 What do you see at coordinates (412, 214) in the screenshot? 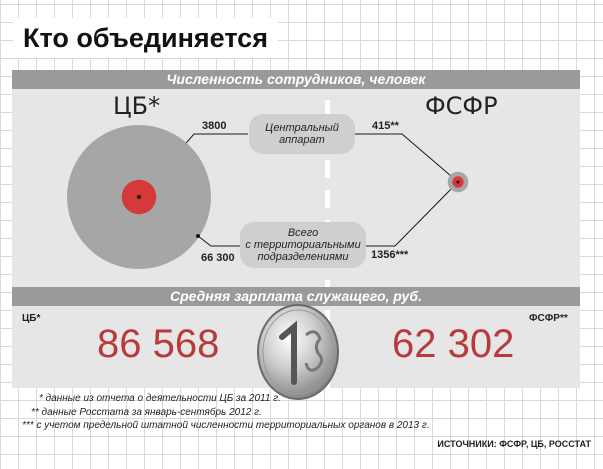
I see `leader-line-fsfr-total` at bounding box center [412, 214].